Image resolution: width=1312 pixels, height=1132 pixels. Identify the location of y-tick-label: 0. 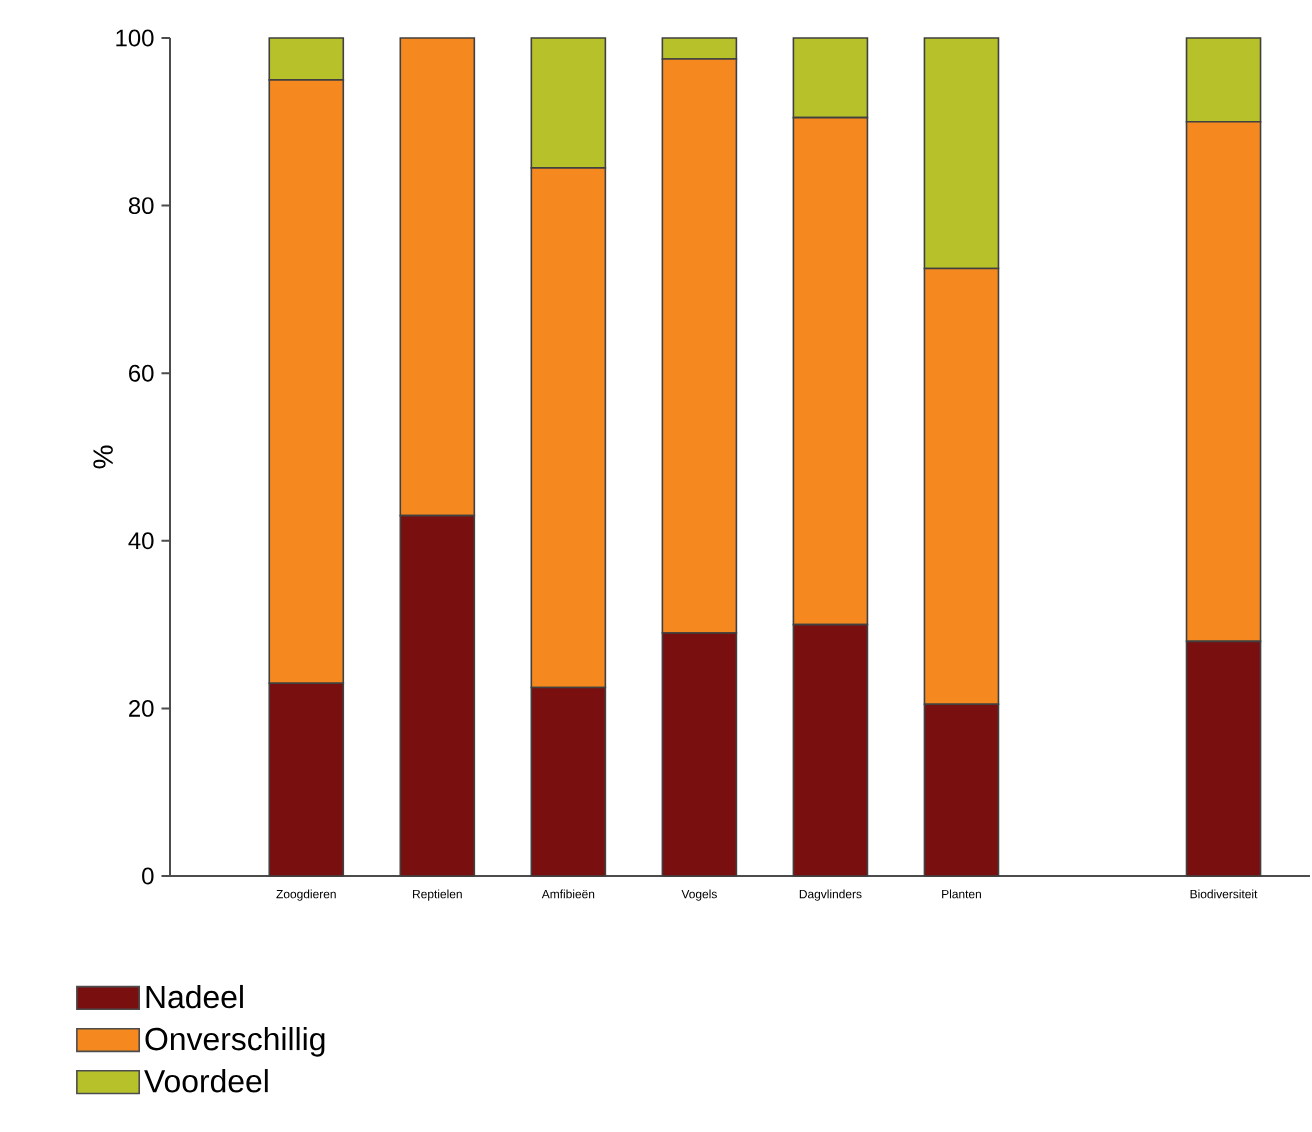
(148, 876).